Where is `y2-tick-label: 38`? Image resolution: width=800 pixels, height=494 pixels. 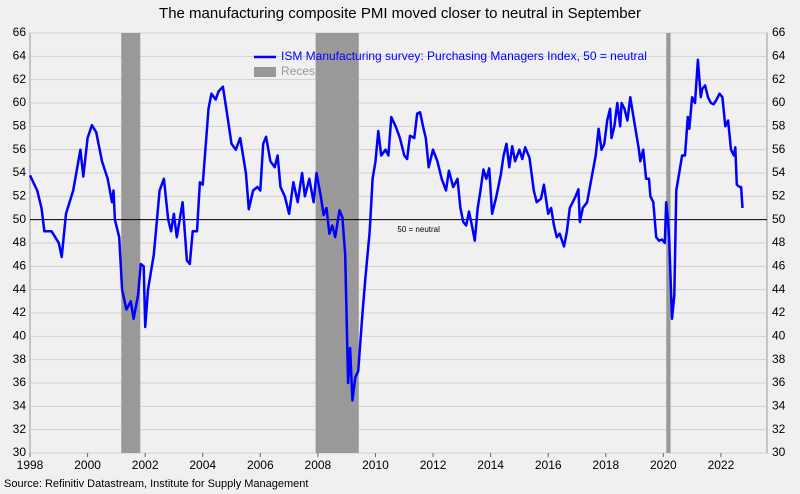 y2-tick-label: 38 is located at coordinates (779, 359).